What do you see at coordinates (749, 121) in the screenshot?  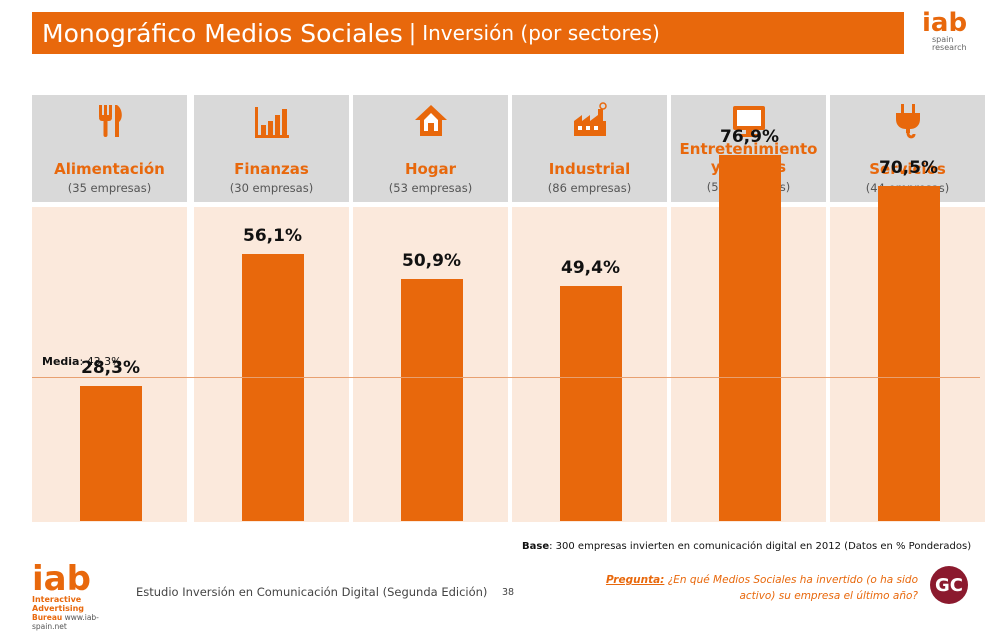 I see `monitor-icon` at bounding box center [749, 121].